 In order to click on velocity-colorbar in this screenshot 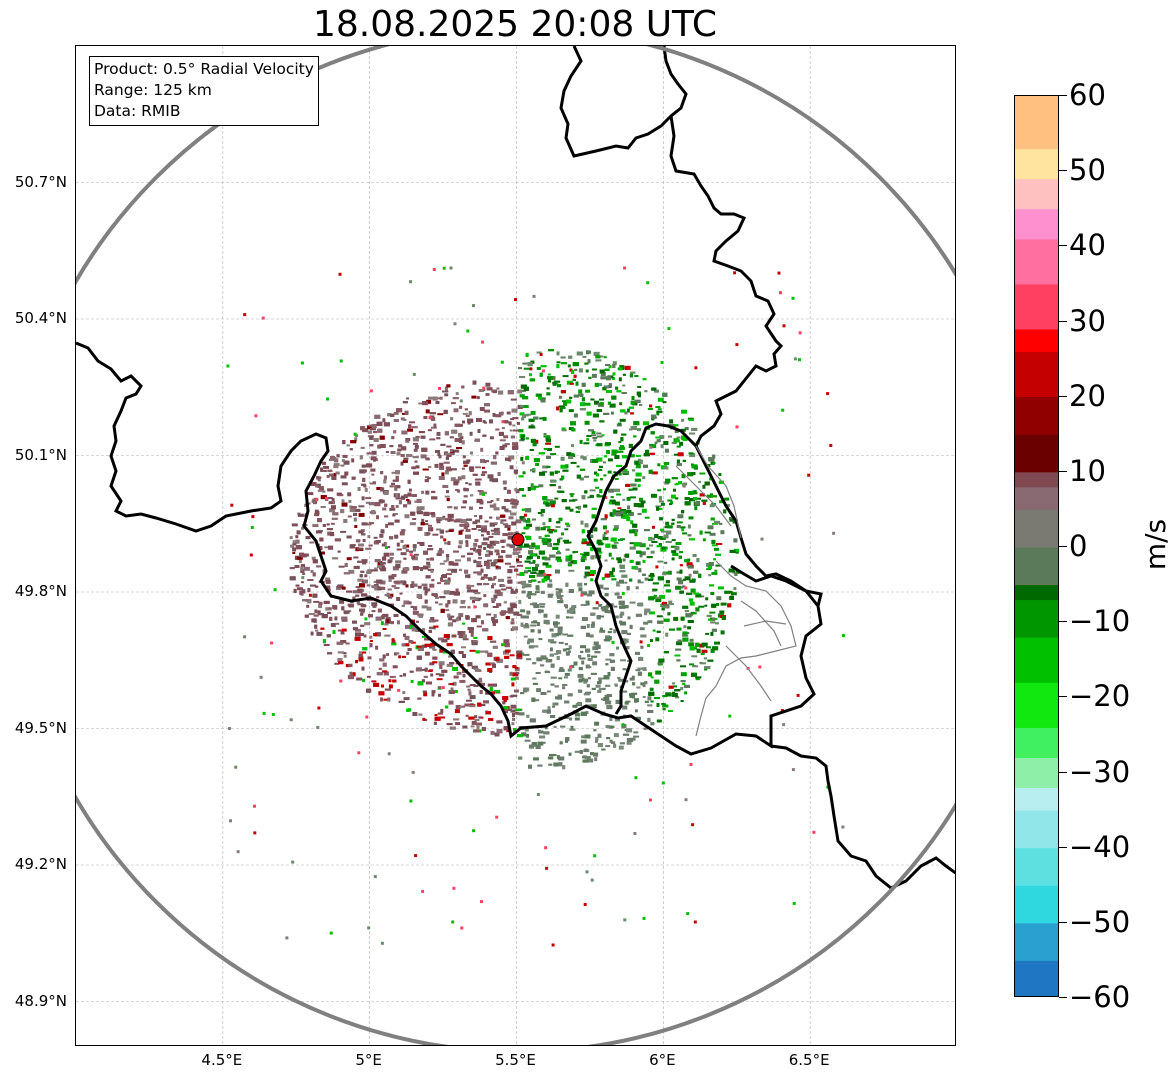, I will do `click(1036, 546)`.